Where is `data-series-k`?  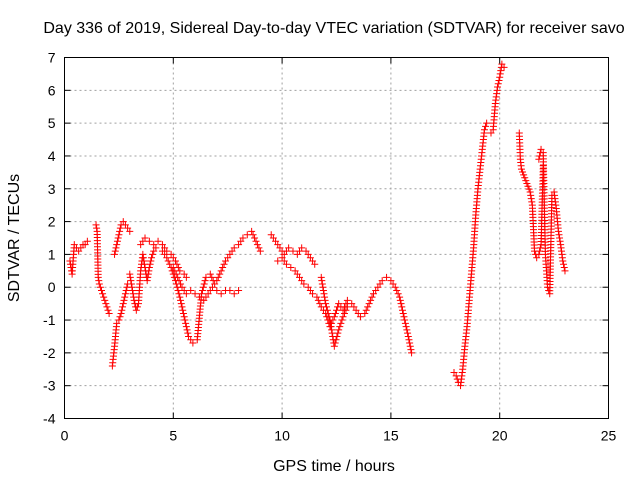 data-series-k is located at coordinates (312, 292).